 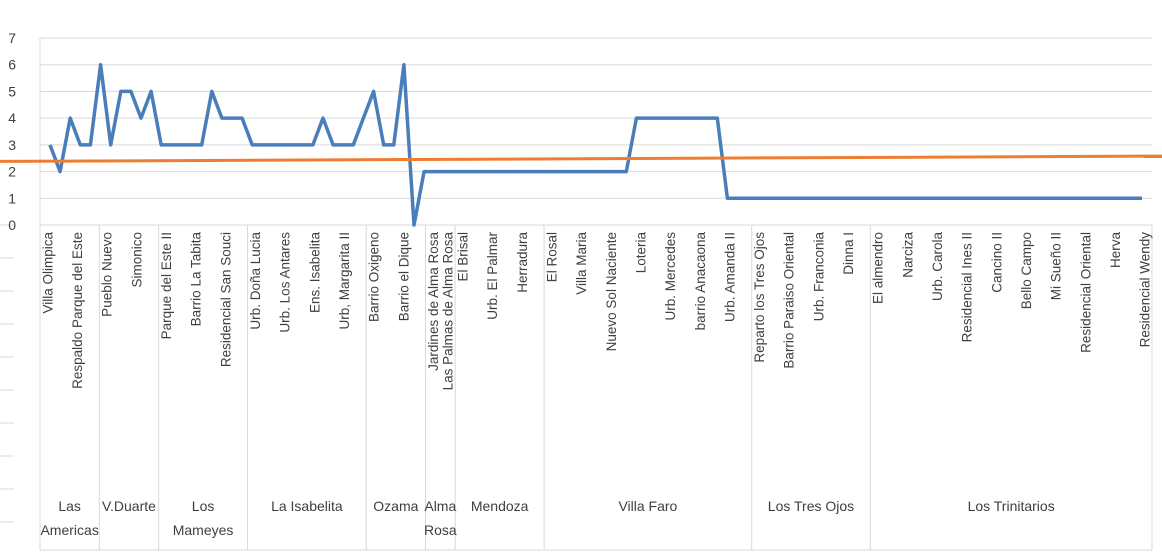 What do you see at coordinates (789, 300) in the screenshot?
I see `category-label: Barrio Paraiso Oriental` at bounding box center [789, 300].